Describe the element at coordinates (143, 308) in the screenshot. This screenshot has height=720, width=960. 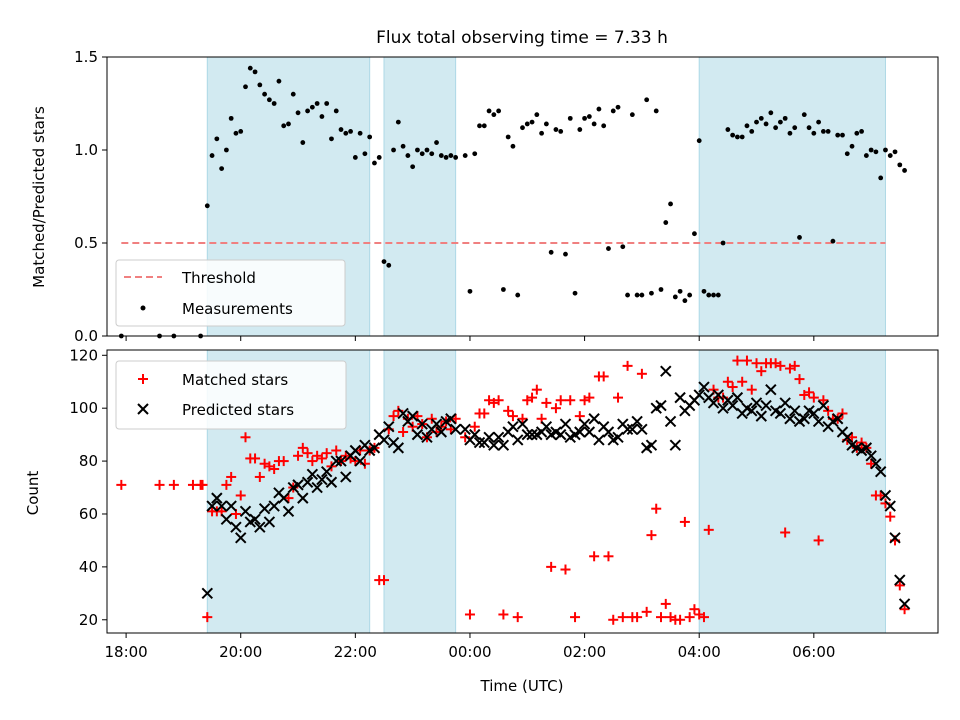
I see `legend-measurements-swatch` at that location.